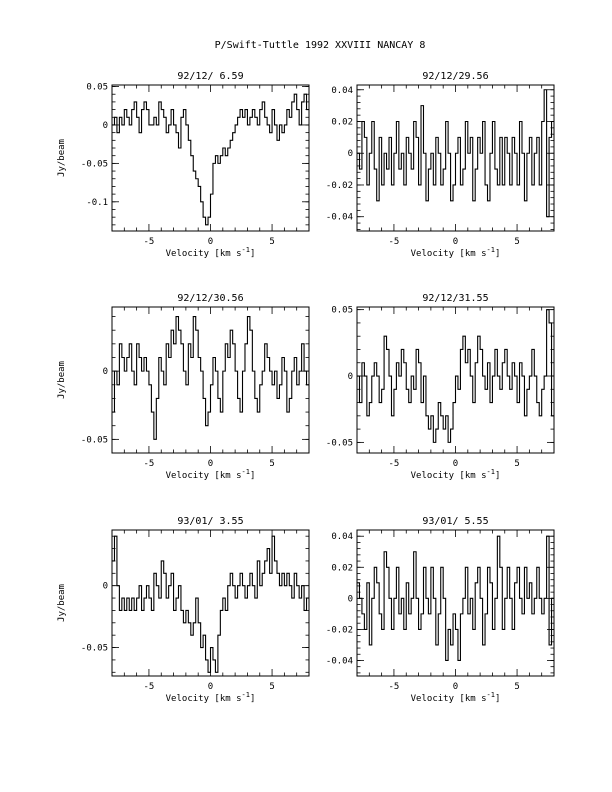 The height and width of the screenshot is (792, 612). Describe the element at coordinates (455, 521) in the screenshot. I see `panel-title: 93/01/ 5.55` at that location.